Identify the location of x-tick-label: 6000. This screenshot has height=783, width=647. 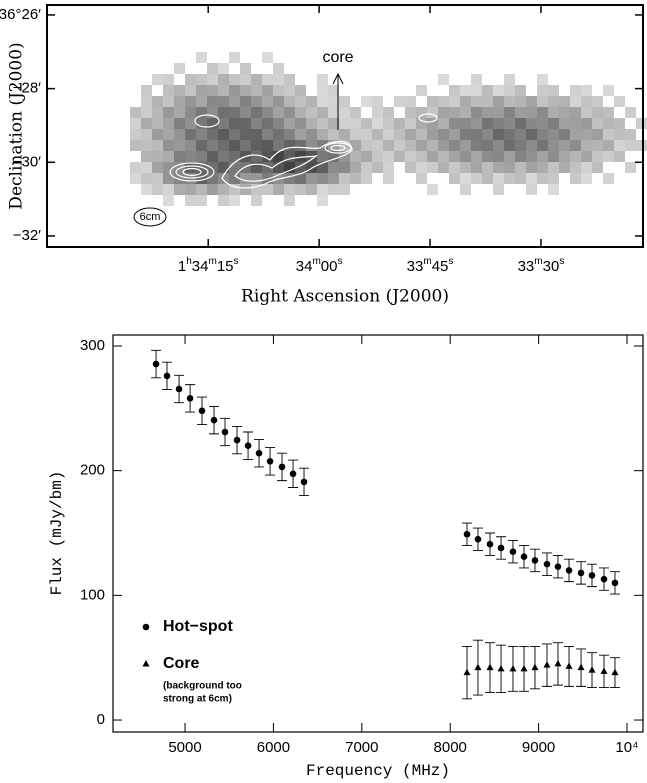
(273, 747).